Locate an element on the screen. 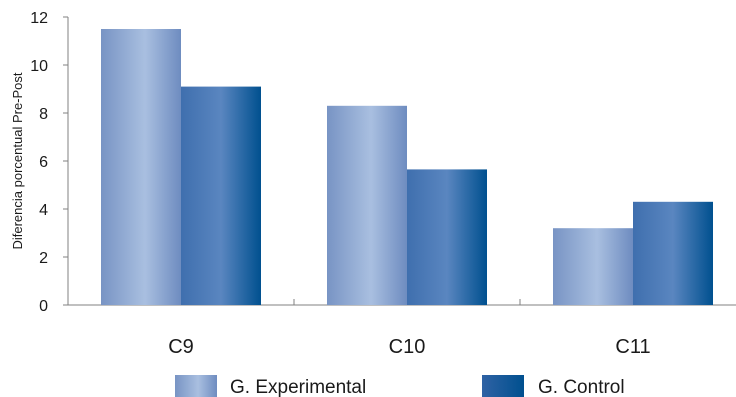 The image size is (736, 397). y-tick-label: 10 is located at coordinates (39, 66).